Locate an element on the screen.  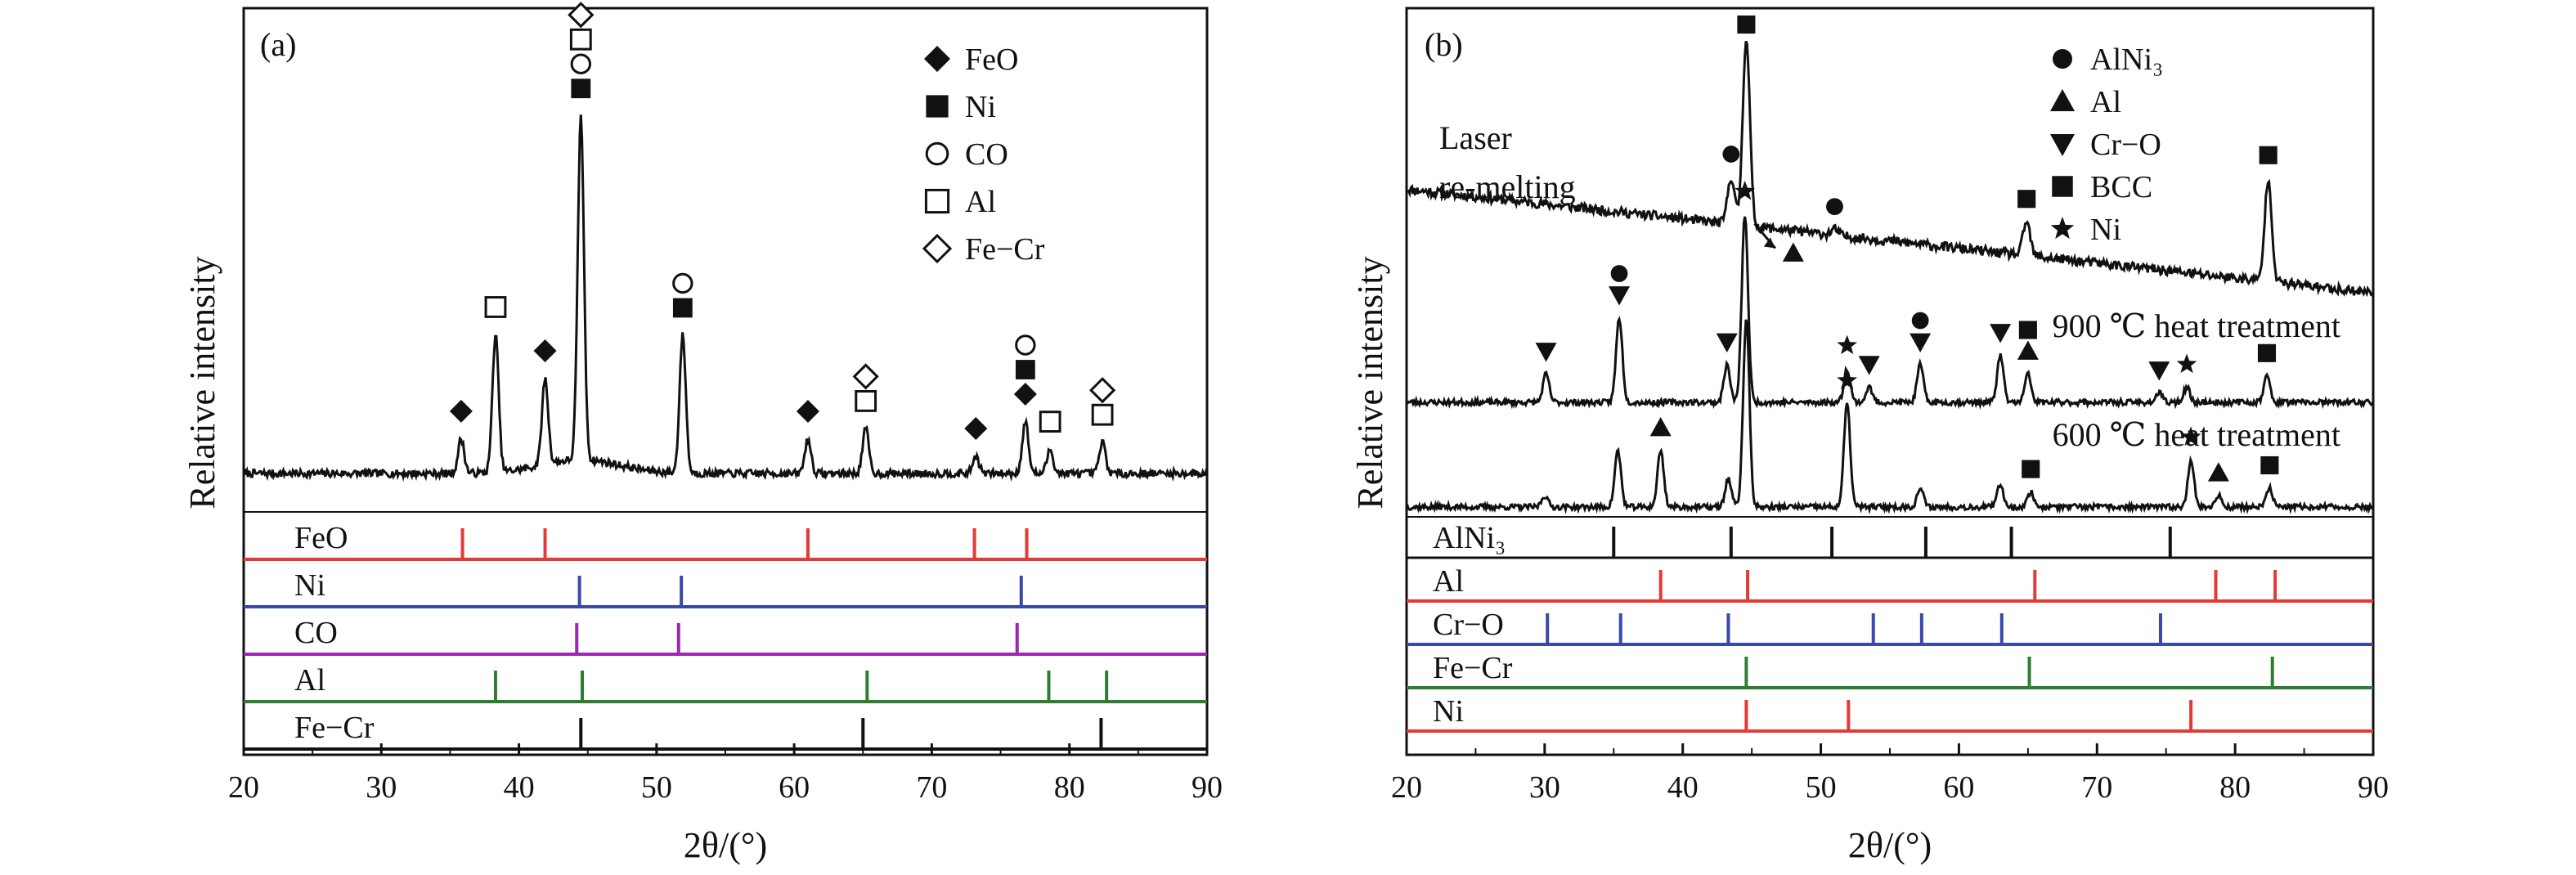
panel-a-legend: FeO Ni CO Al Fe−Cr is located at coordinates (983, 155).